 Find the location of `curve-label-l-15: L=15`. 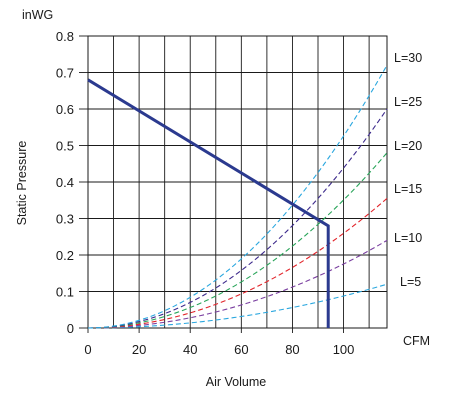

curve-label-l-15: L=15 is located at coordinates (408, 189).